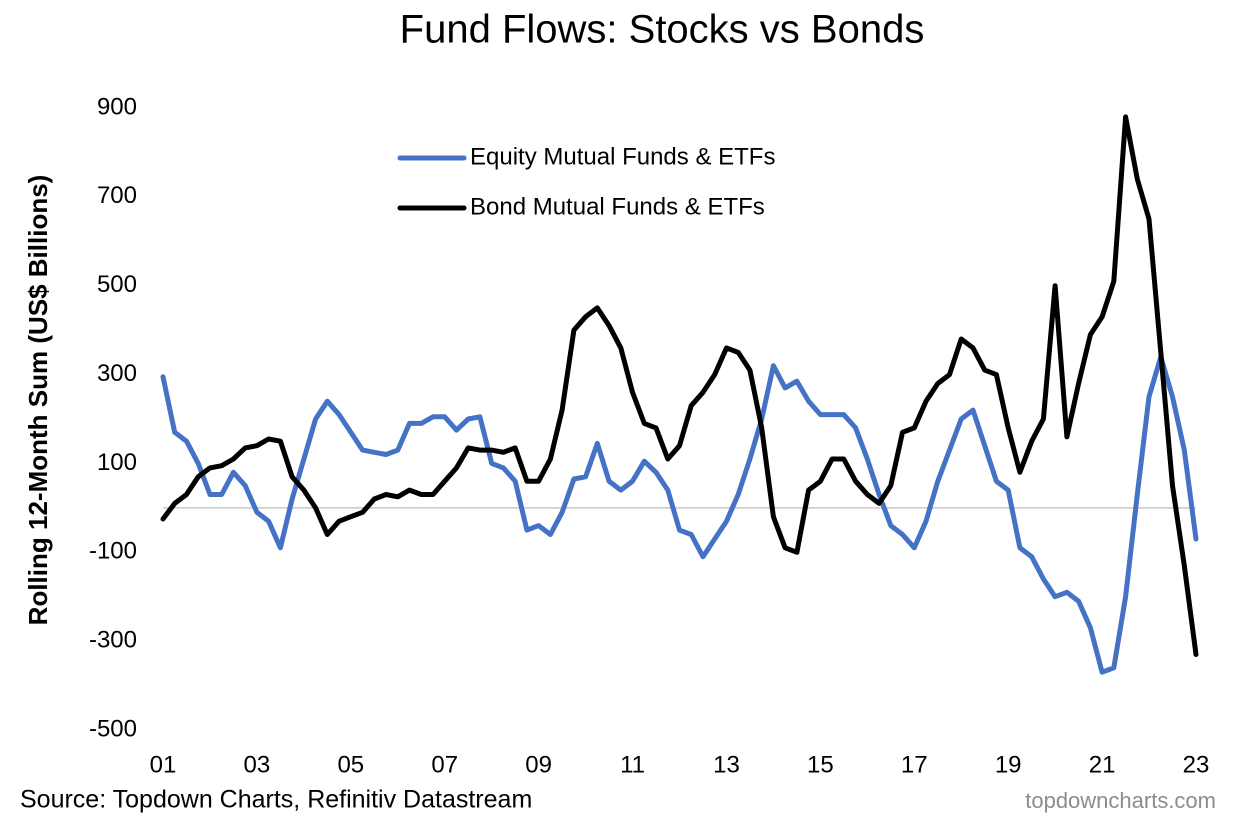 Image resolution: width=1236 pixels, height=829 pixels. I want to click on chart-title: Fund Flows: Stocks vs Bonds, so click(662, 30).